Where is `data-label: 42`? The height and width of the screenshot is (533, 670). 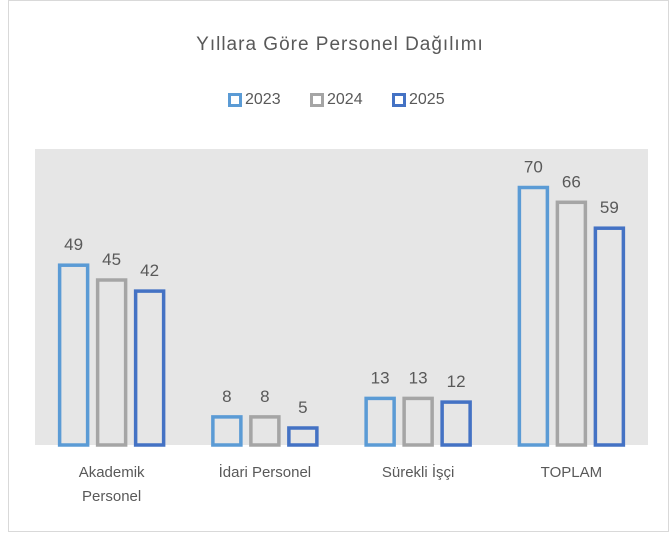
data-label: 42 is located at coordinates (149, 270).